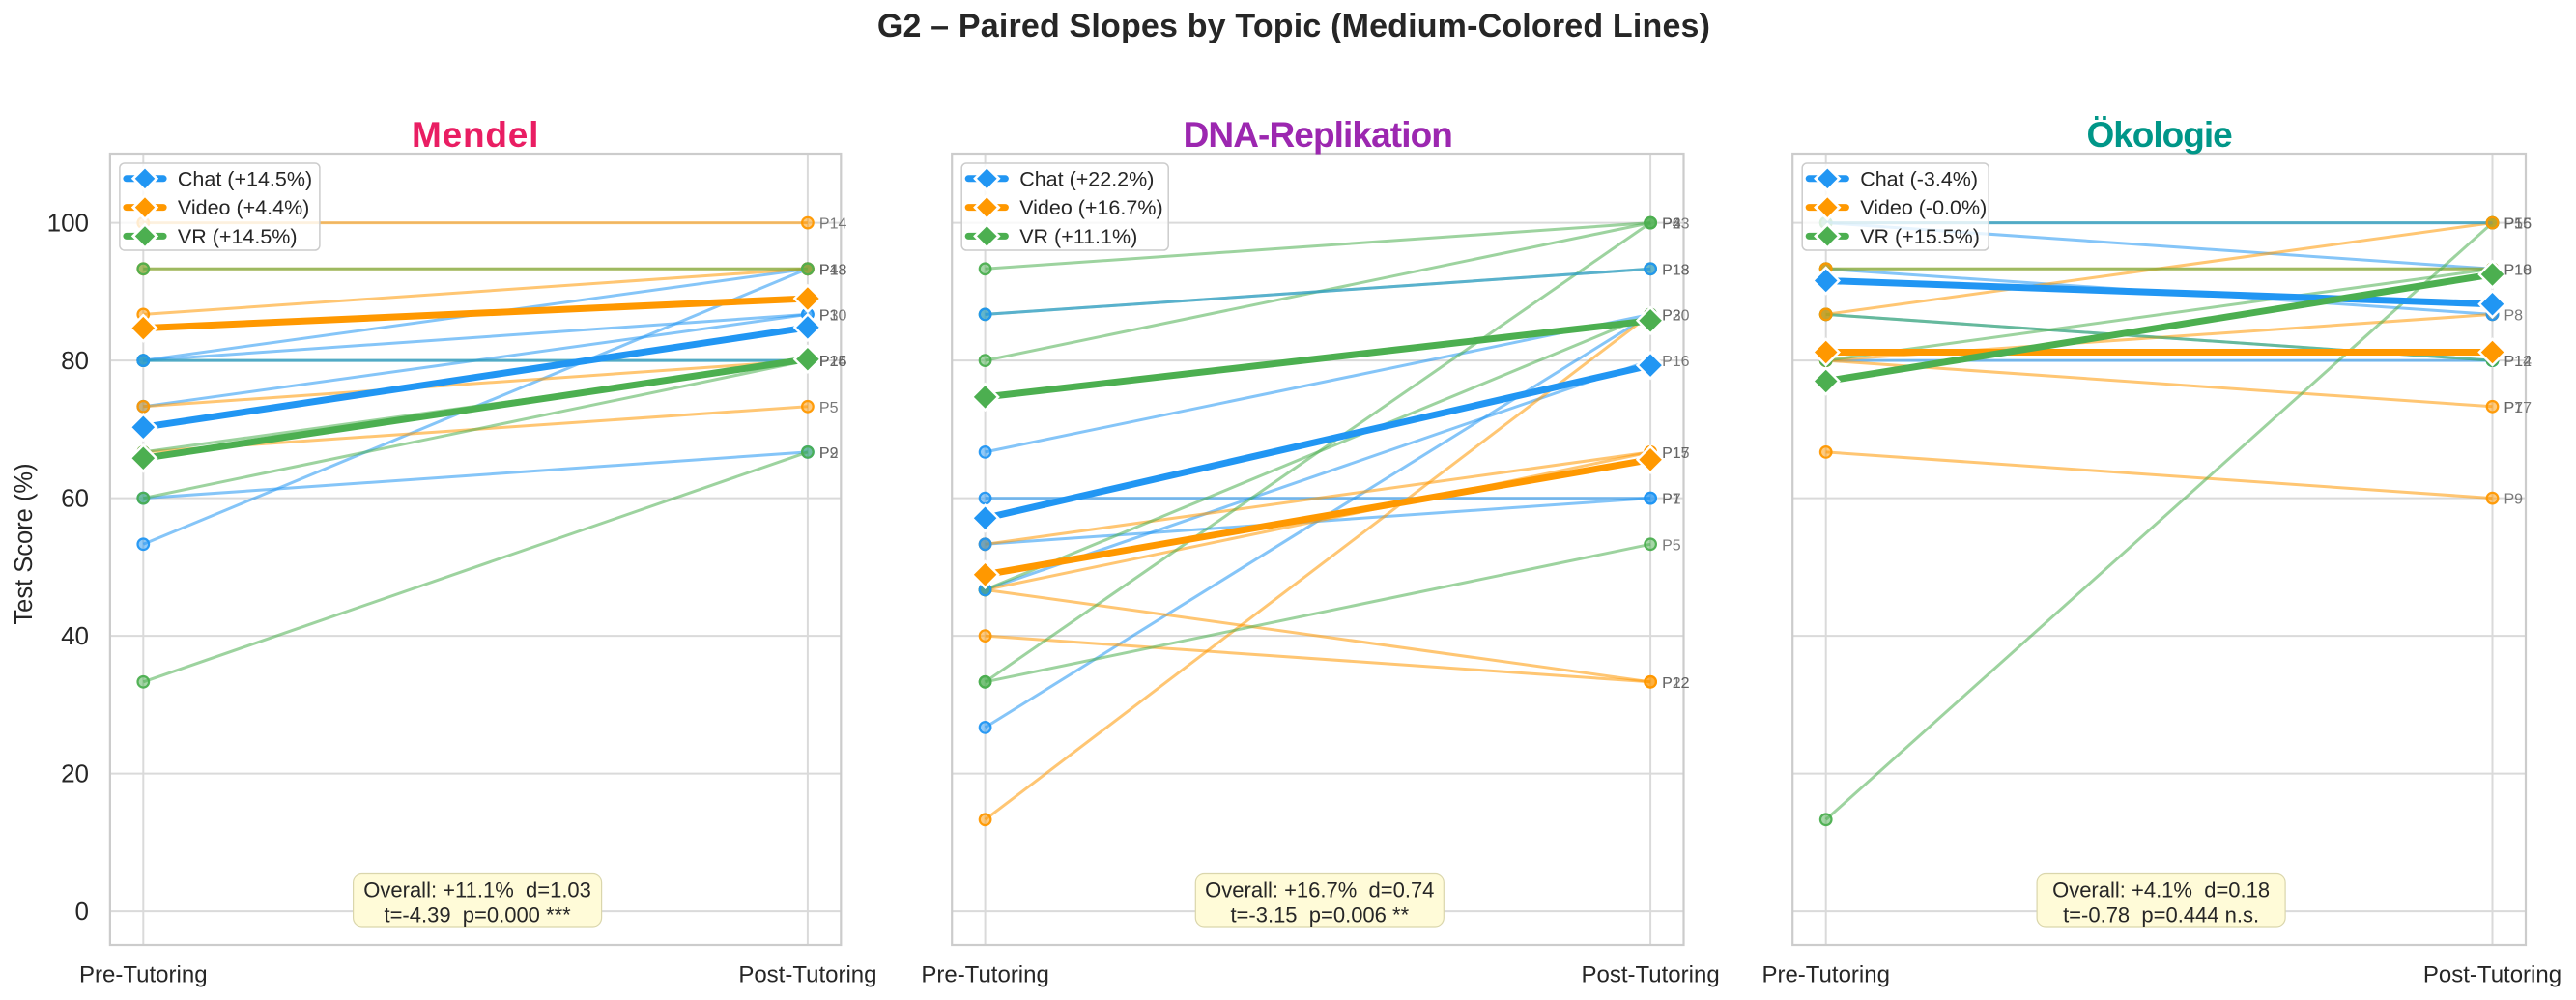  I want to click on svg-text: Mendel, so click(476, 135).